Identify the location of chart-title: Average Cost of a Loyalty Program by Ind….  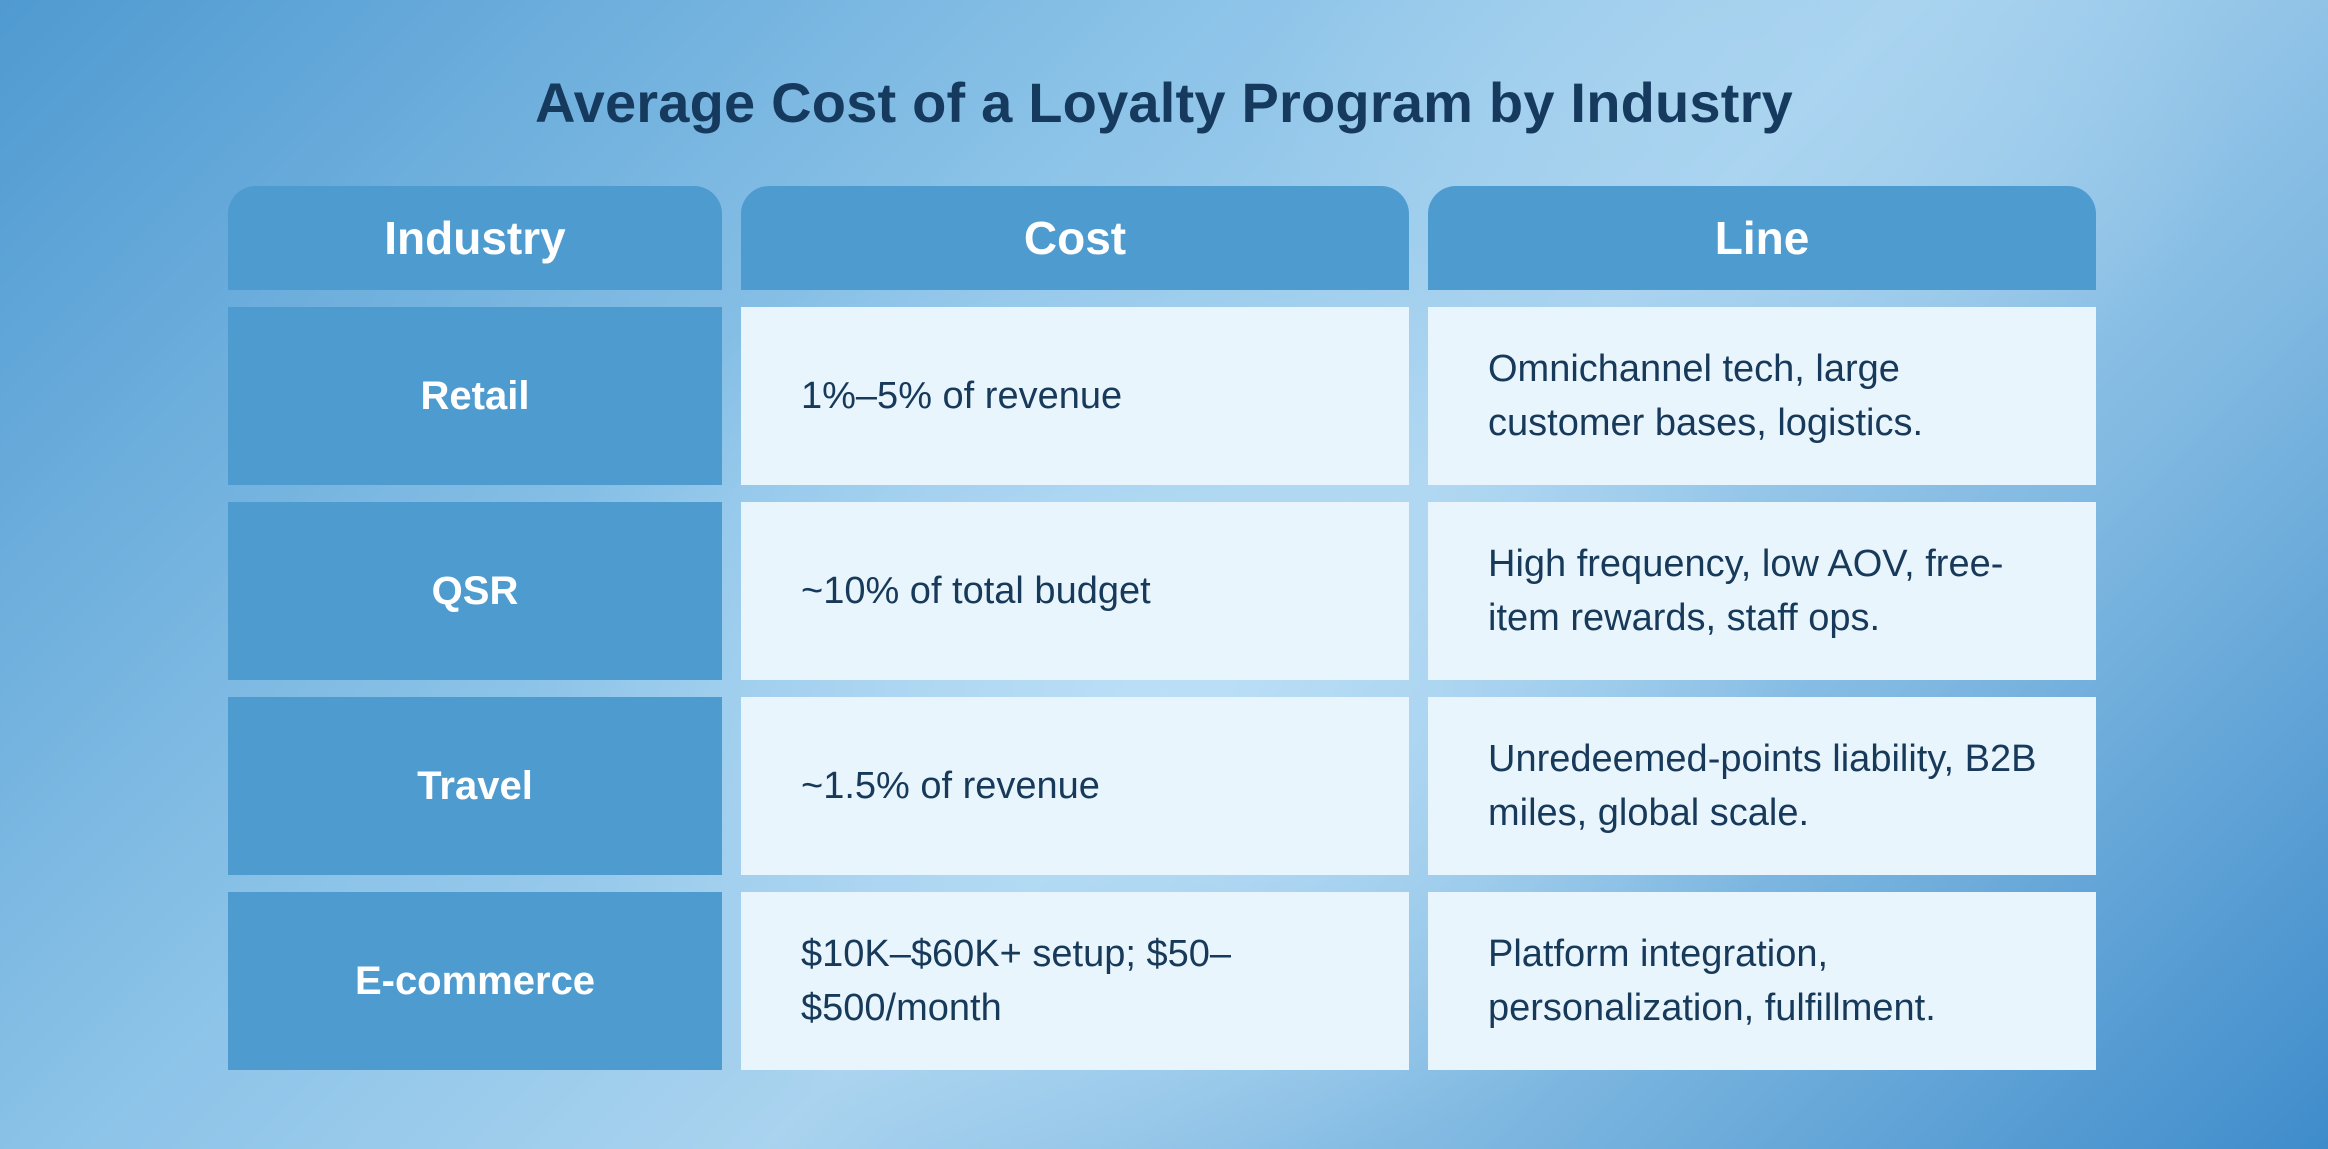
(1164, 102).